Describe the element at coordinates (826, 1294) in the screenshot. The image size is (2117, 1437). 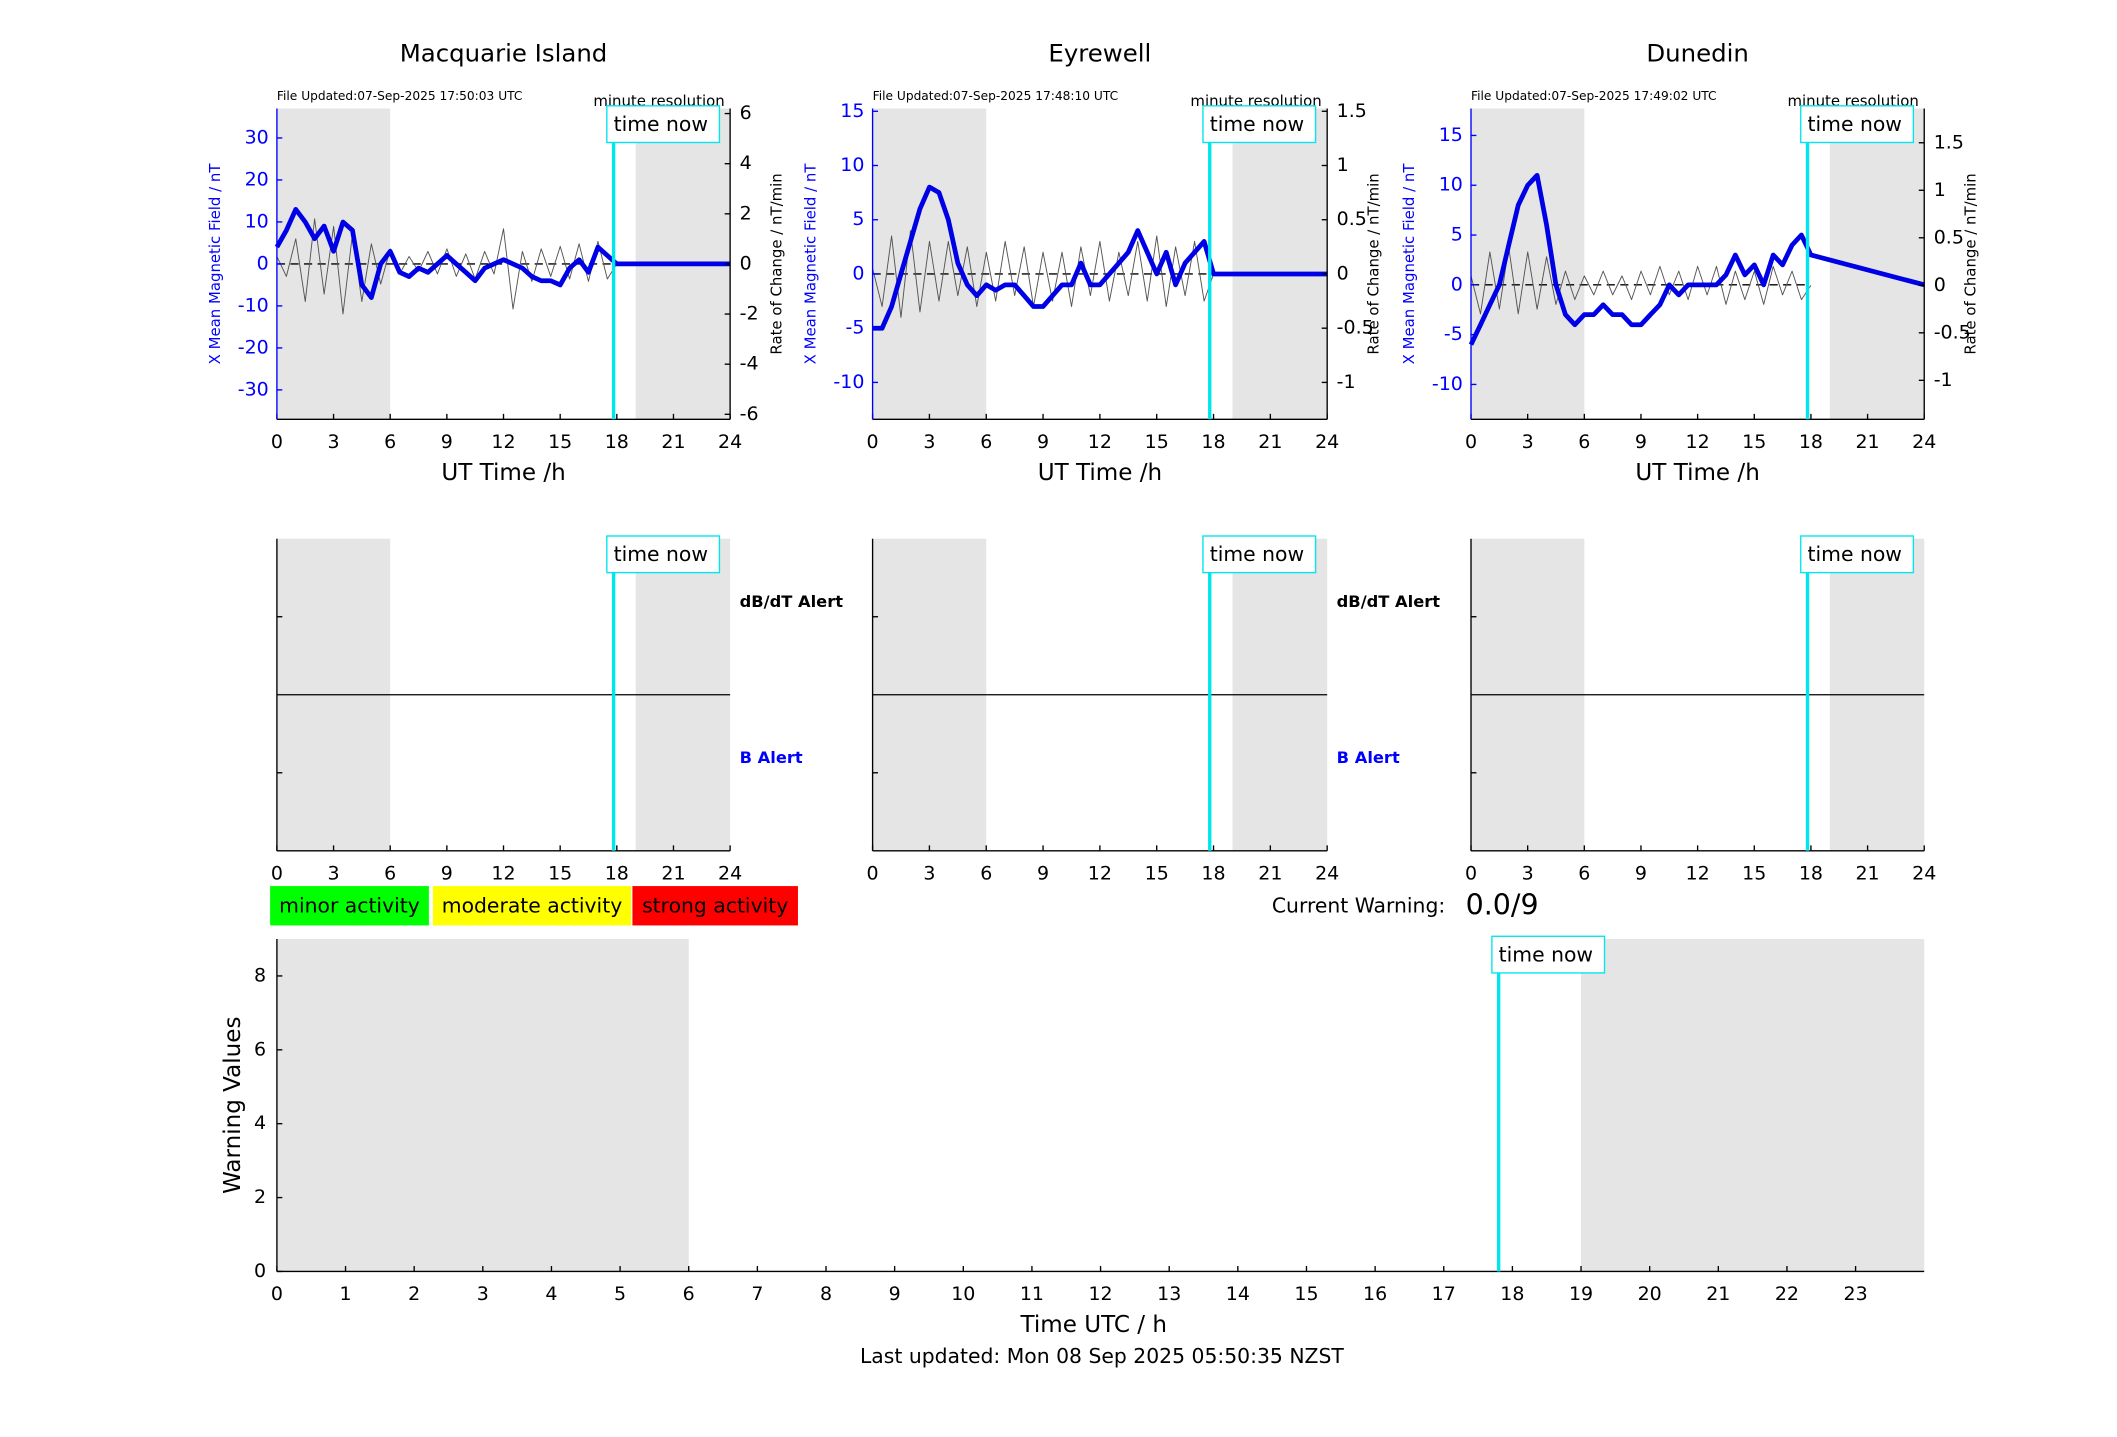
I see `x-tick-label: 8` at that location.